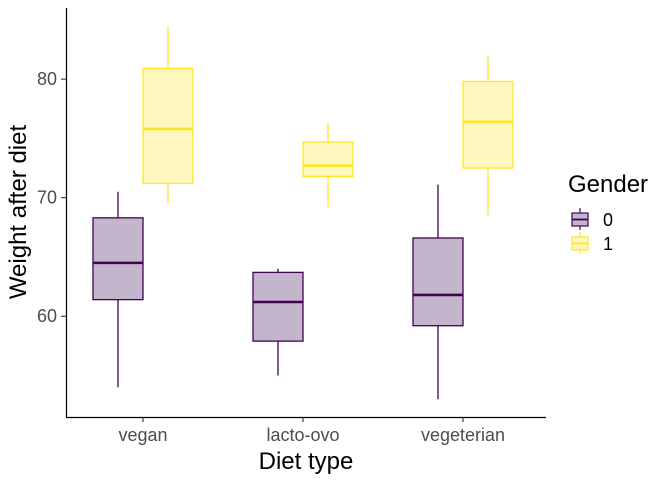  I want to click on legend-label: 1, so click(608, 244).